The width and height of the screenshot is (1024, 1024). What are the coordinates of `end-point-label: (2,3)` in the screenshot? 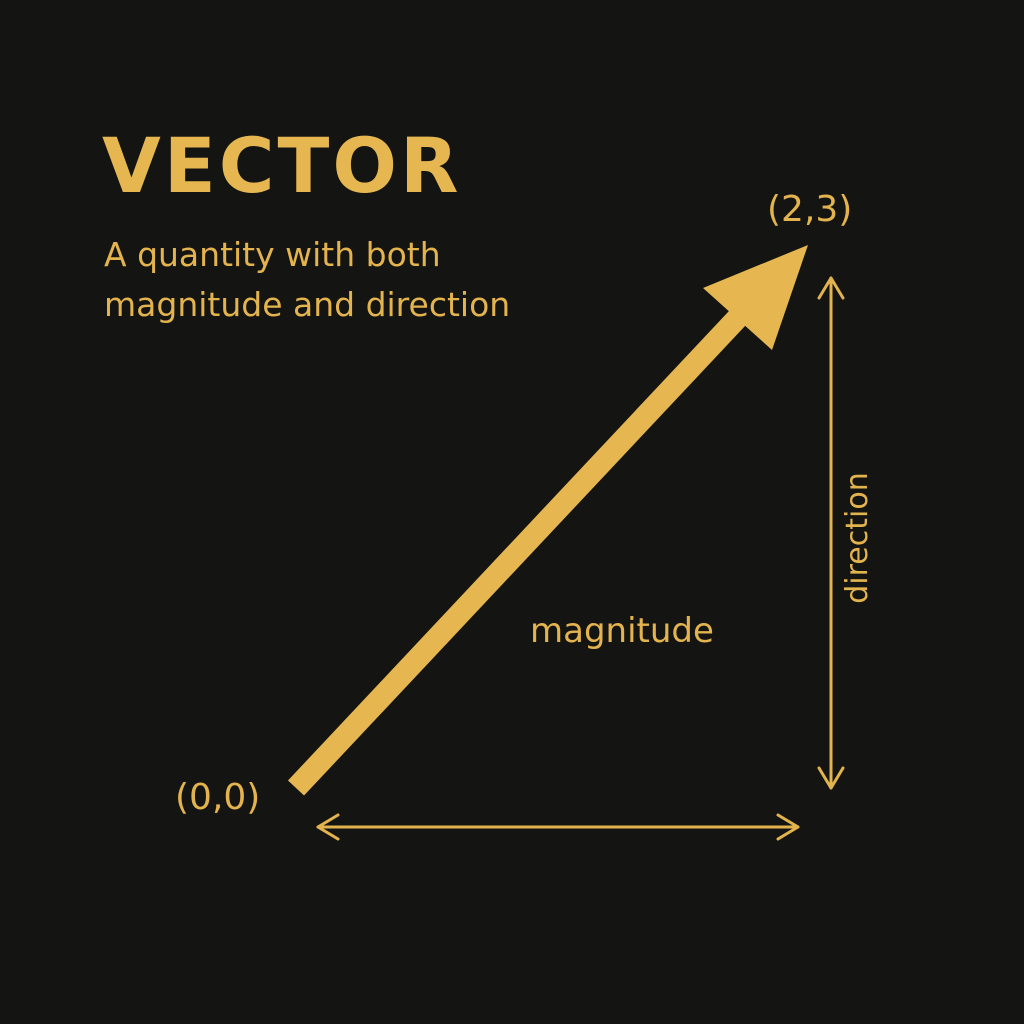 It's located at (810, 209).